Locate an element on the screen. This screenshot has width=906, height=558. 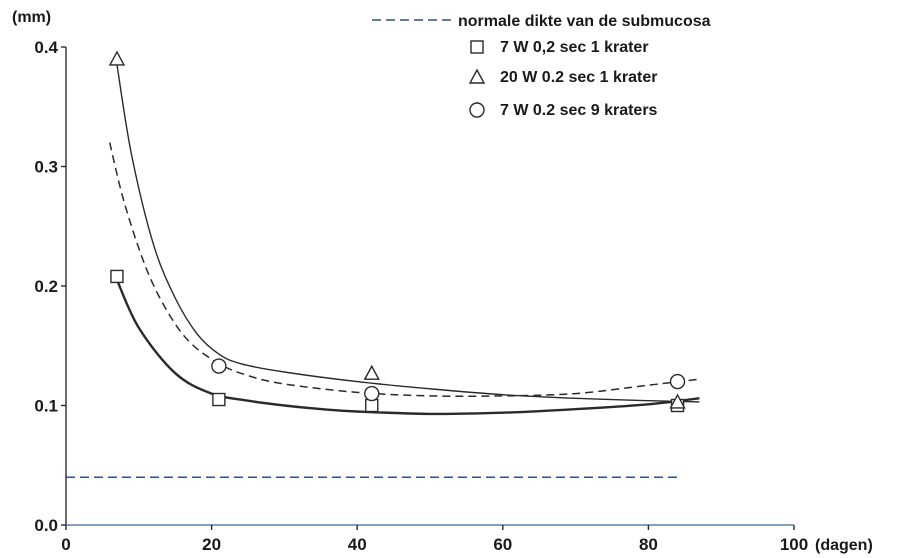
y-axis-label: (mm) is located at coordinates (31, 17).